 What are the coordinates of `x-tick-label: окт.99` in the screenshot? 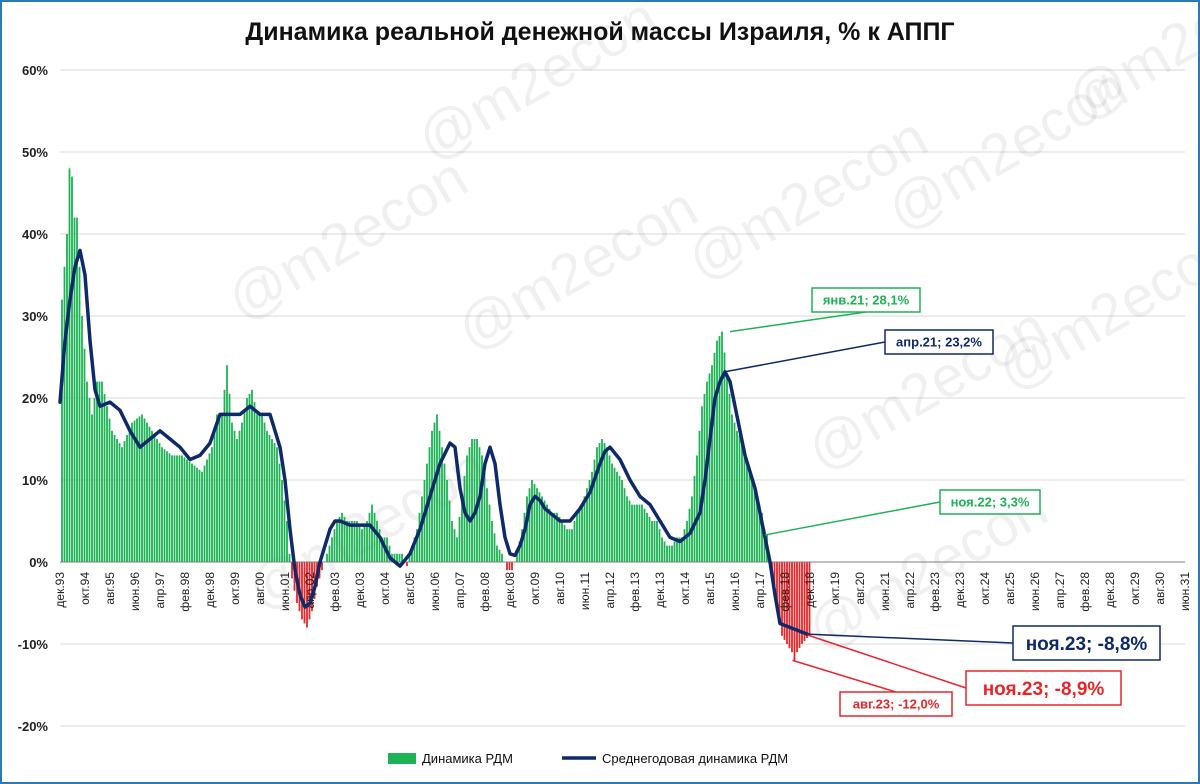 It's located at (235, 588).